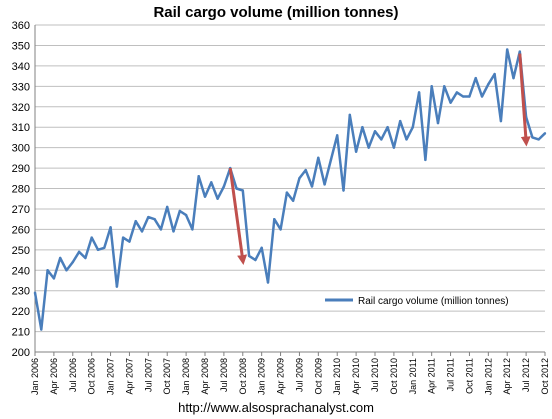 Image resolution: width=552 pixels, height=419 pixels. What do you see at coordinates (21, 108) in the screenshot?
I see `y-tick-label: 320` at bounding box center [21, 108].